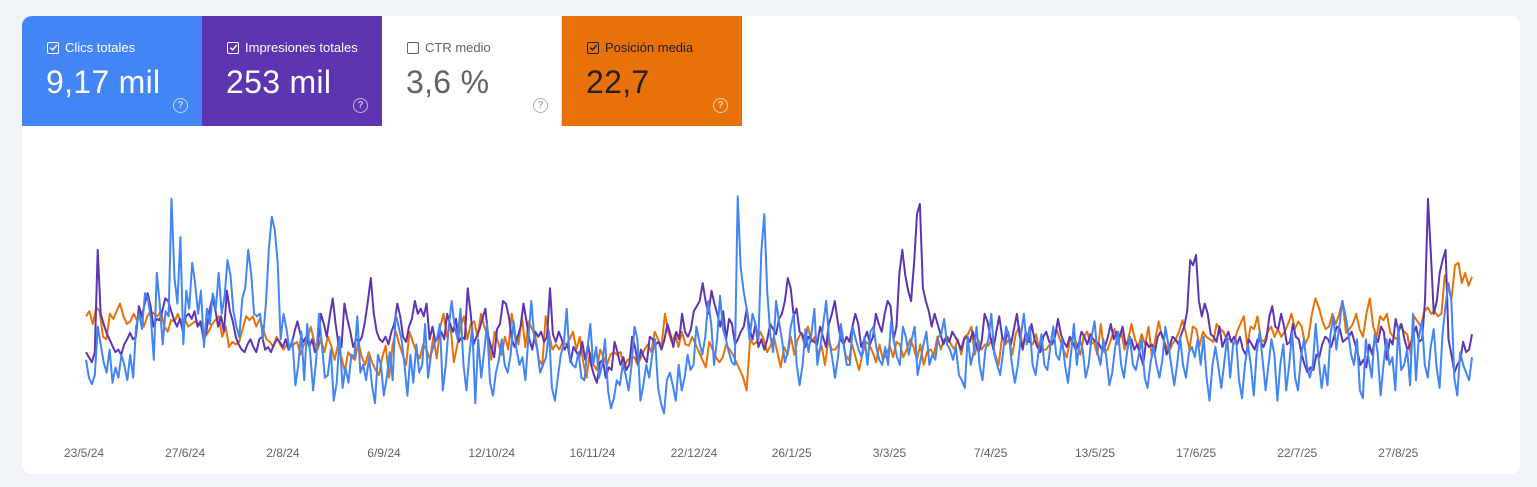  I want to click on metric-header: CTR medio, so click(449, 47).